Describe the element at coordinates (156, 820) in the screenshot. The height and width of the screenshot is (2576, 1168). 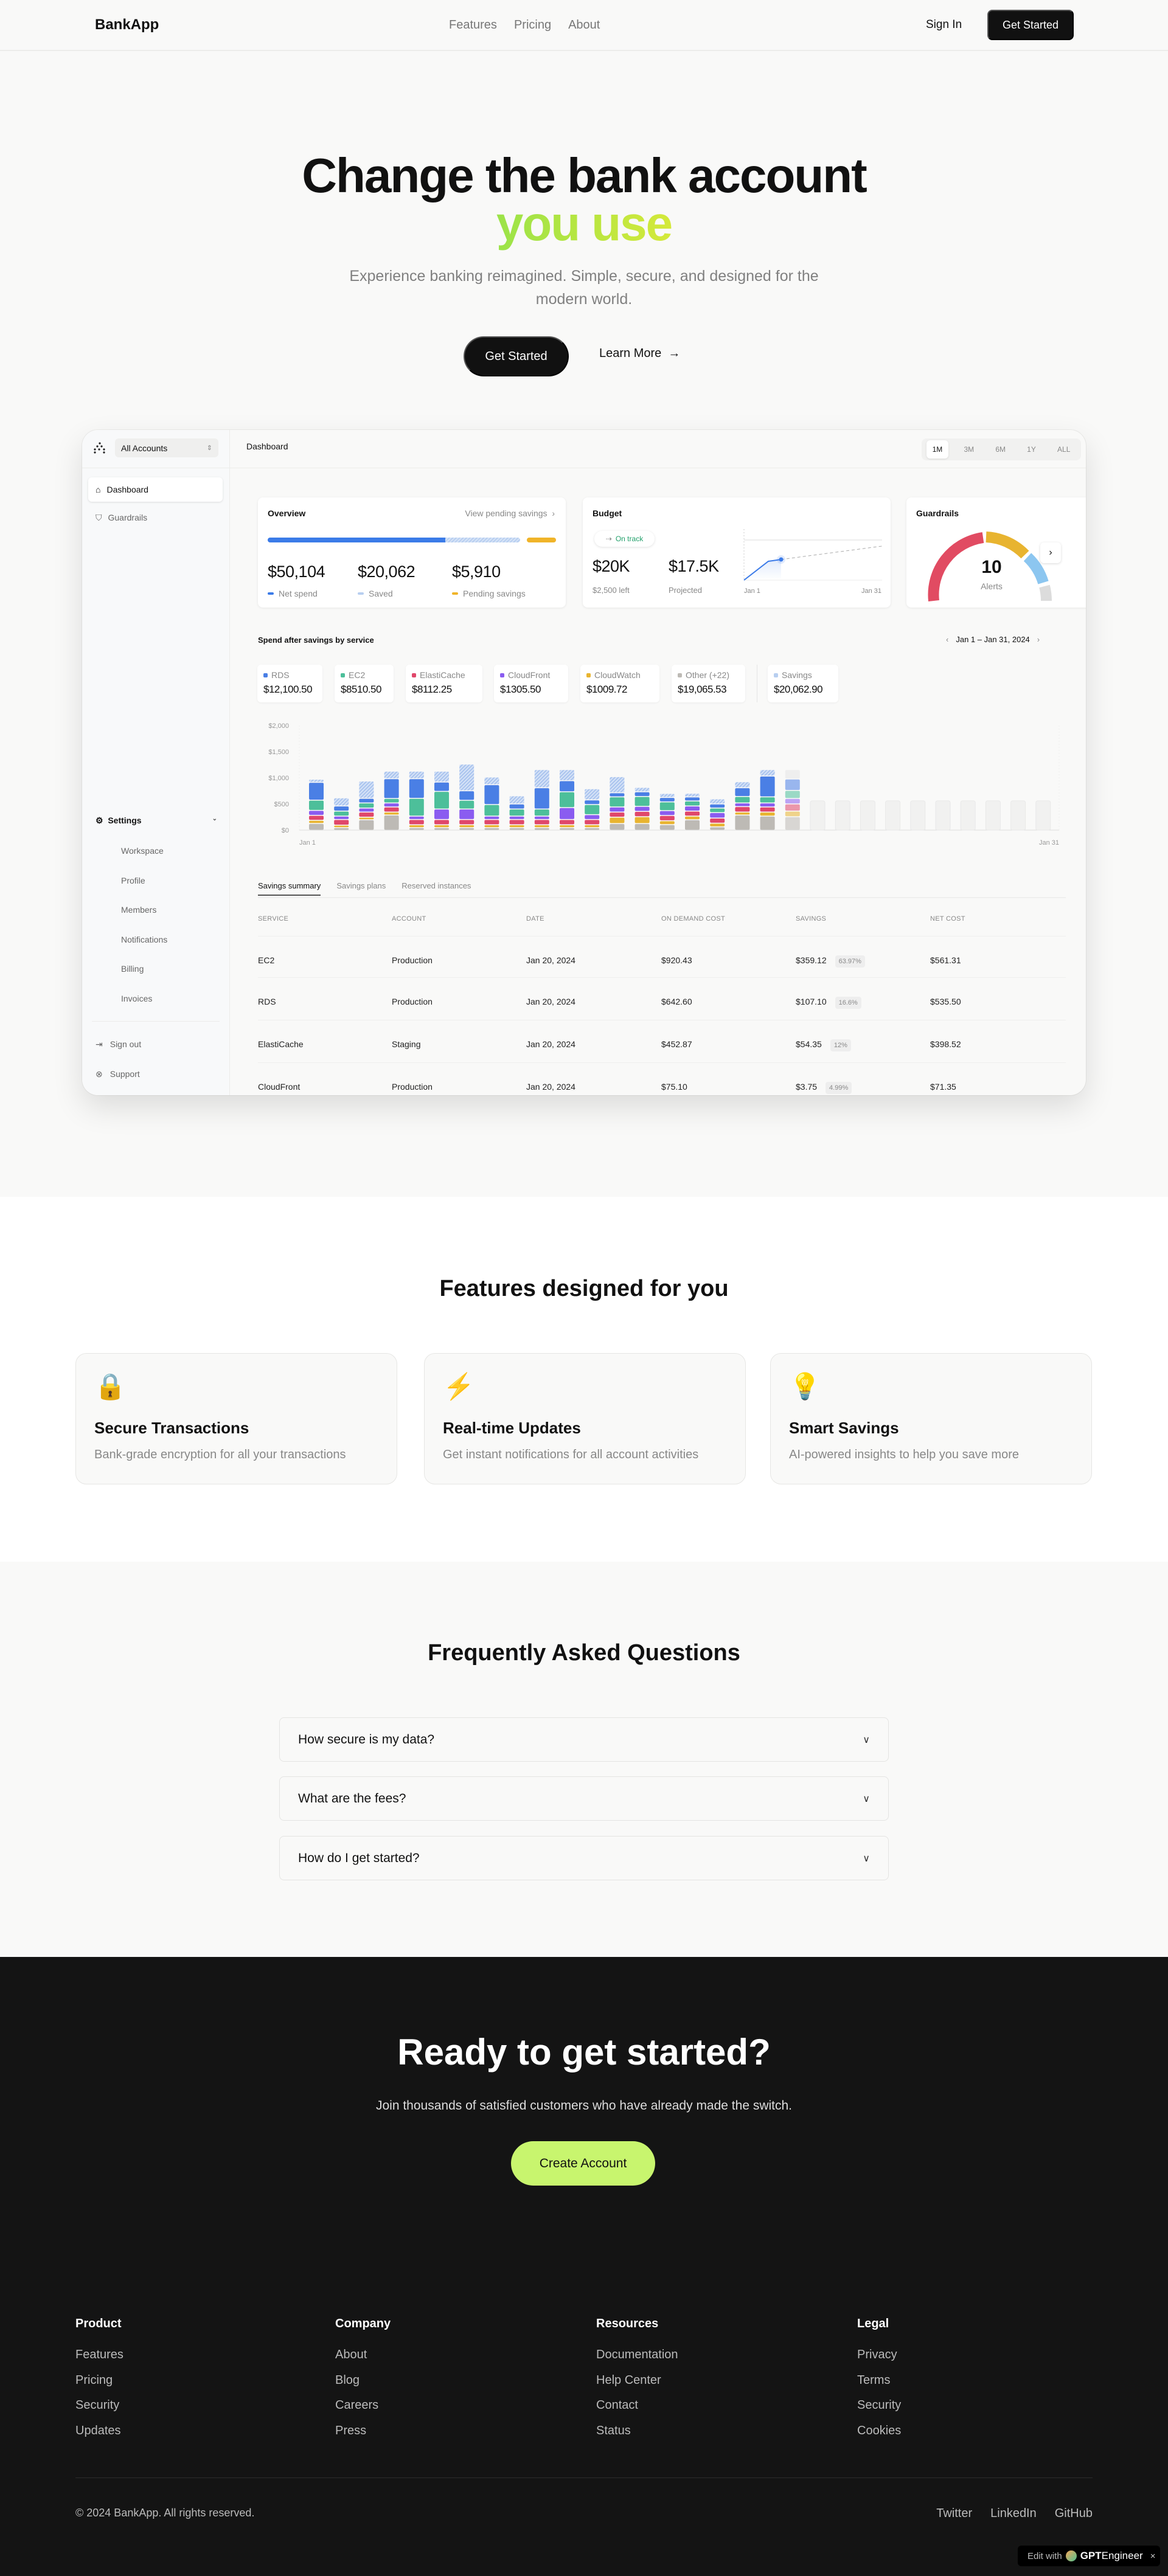
I see `sidebar-settings-toggle: ⚙ Settings ⌄` at that location.